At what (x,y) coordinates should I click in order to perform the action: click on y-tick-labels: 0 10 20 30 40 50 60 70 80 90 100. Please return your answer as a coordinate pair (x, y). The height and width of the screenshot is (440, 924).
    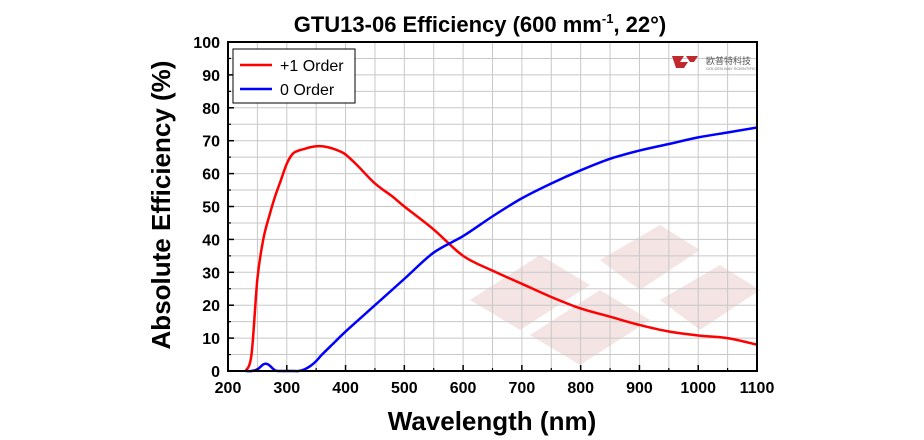
    Looking at the image, I should click on (206, 208).